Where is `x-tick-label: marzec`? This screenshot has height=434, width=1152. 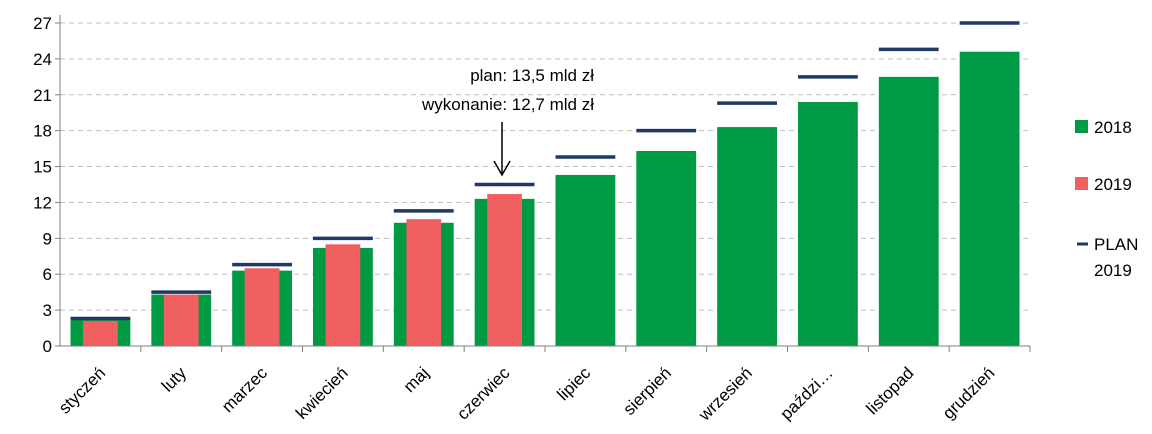
x-tick-label: marzec is located at coordinates (244, 389).